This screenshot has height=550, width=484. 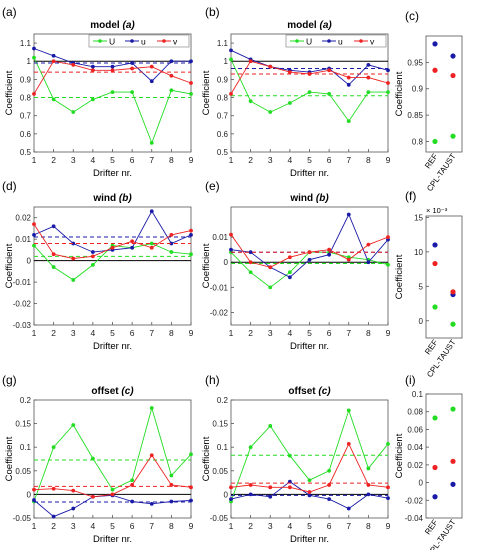 I want to click on x-tick-label: 7, so click(x=151, y=526).